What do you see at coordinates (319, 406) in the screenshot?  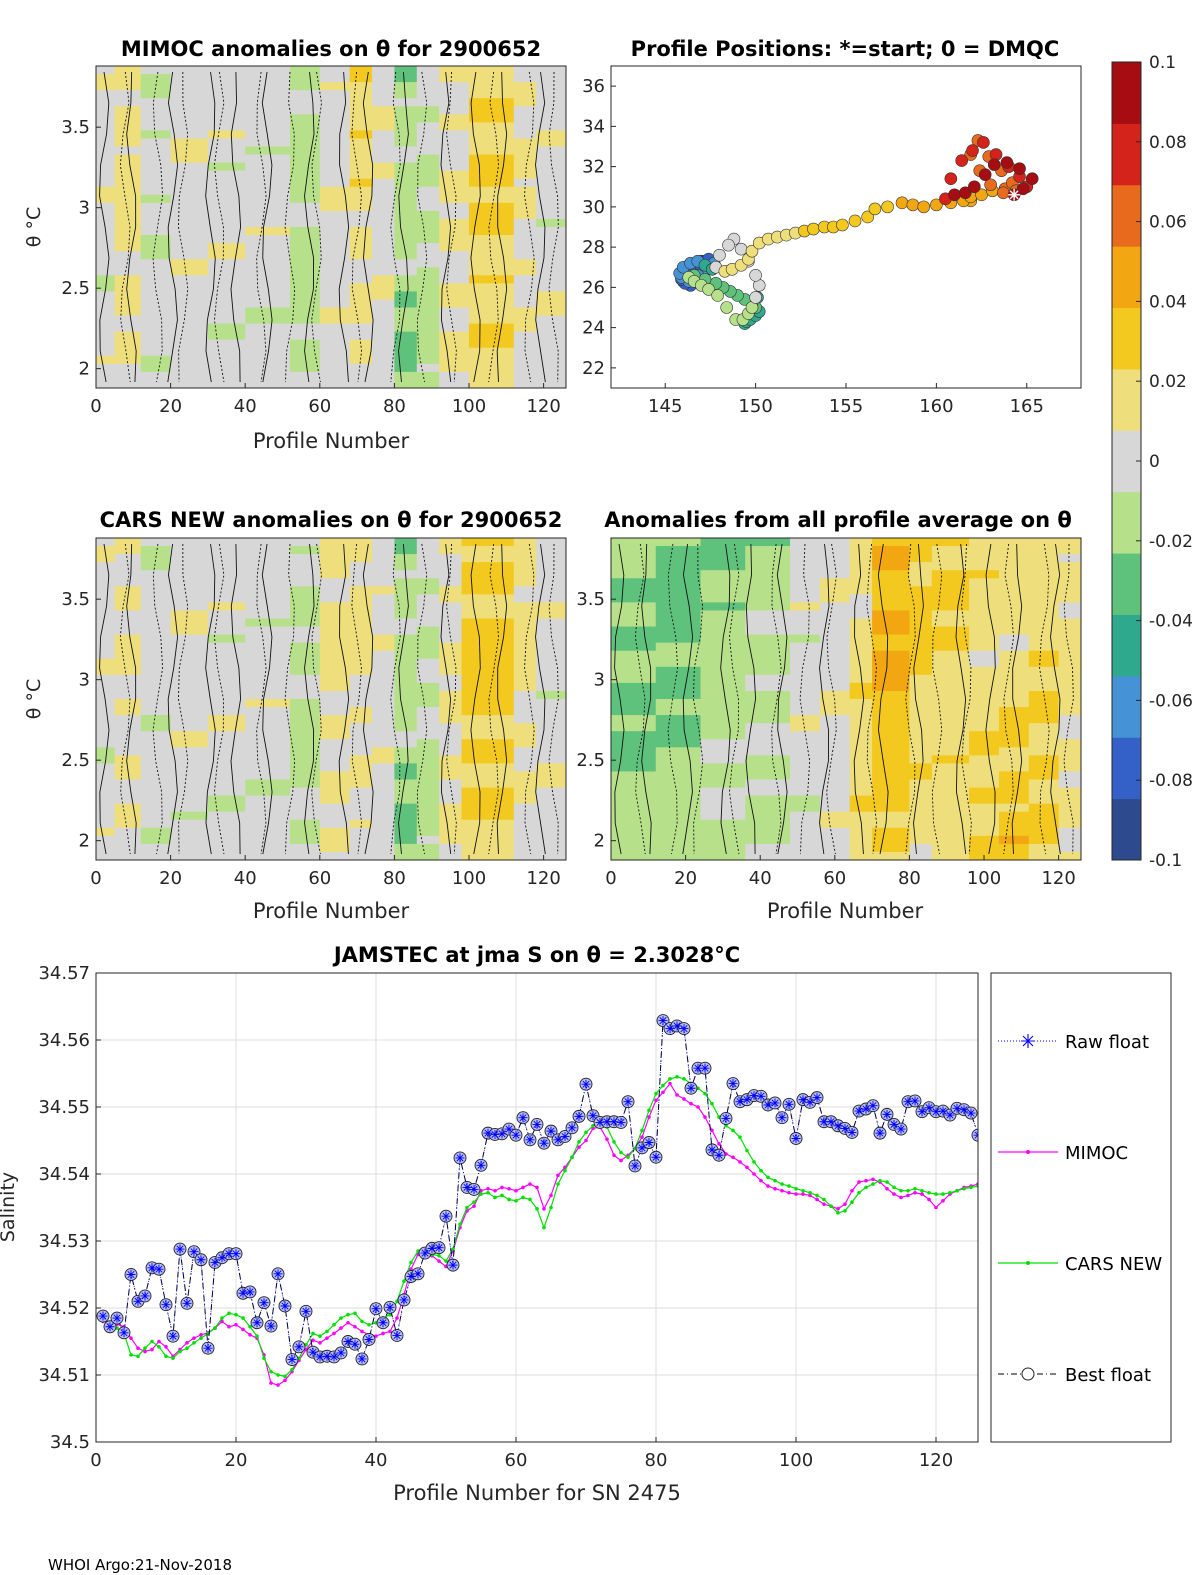 I see `mimoc-x-tick-label: 60` at bounding box center [319, 406].